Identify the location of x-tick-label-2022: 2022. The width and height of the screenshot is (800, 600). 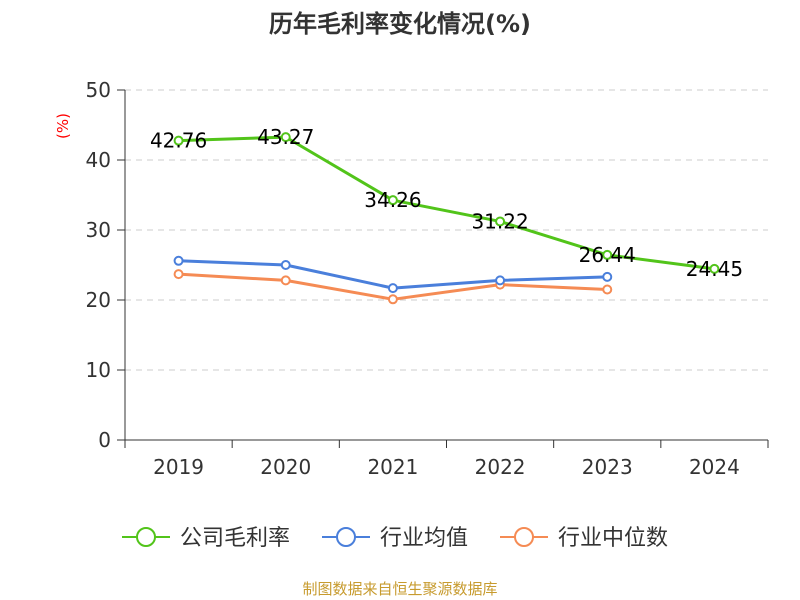
(500, 467).